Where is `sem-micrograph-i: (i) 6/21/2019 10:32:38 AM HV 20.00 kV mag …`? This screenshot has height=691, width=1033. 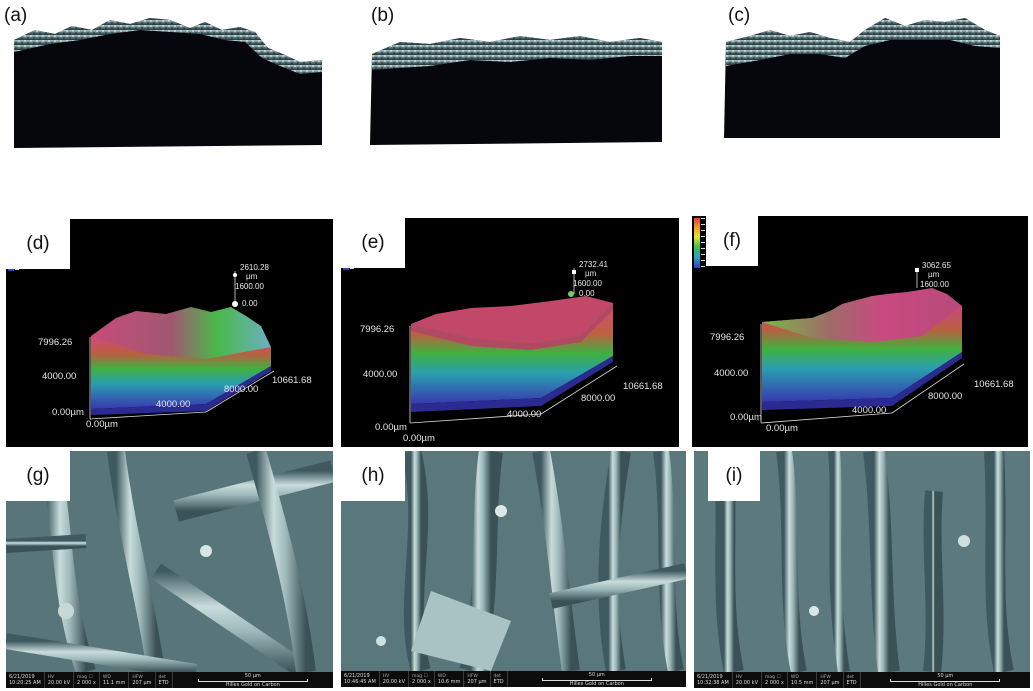
sem-micrograph-i: (i) 6/21/2019 10:32:38 AM HV 20.00 kV mag … is located at coordinates (862, 569).